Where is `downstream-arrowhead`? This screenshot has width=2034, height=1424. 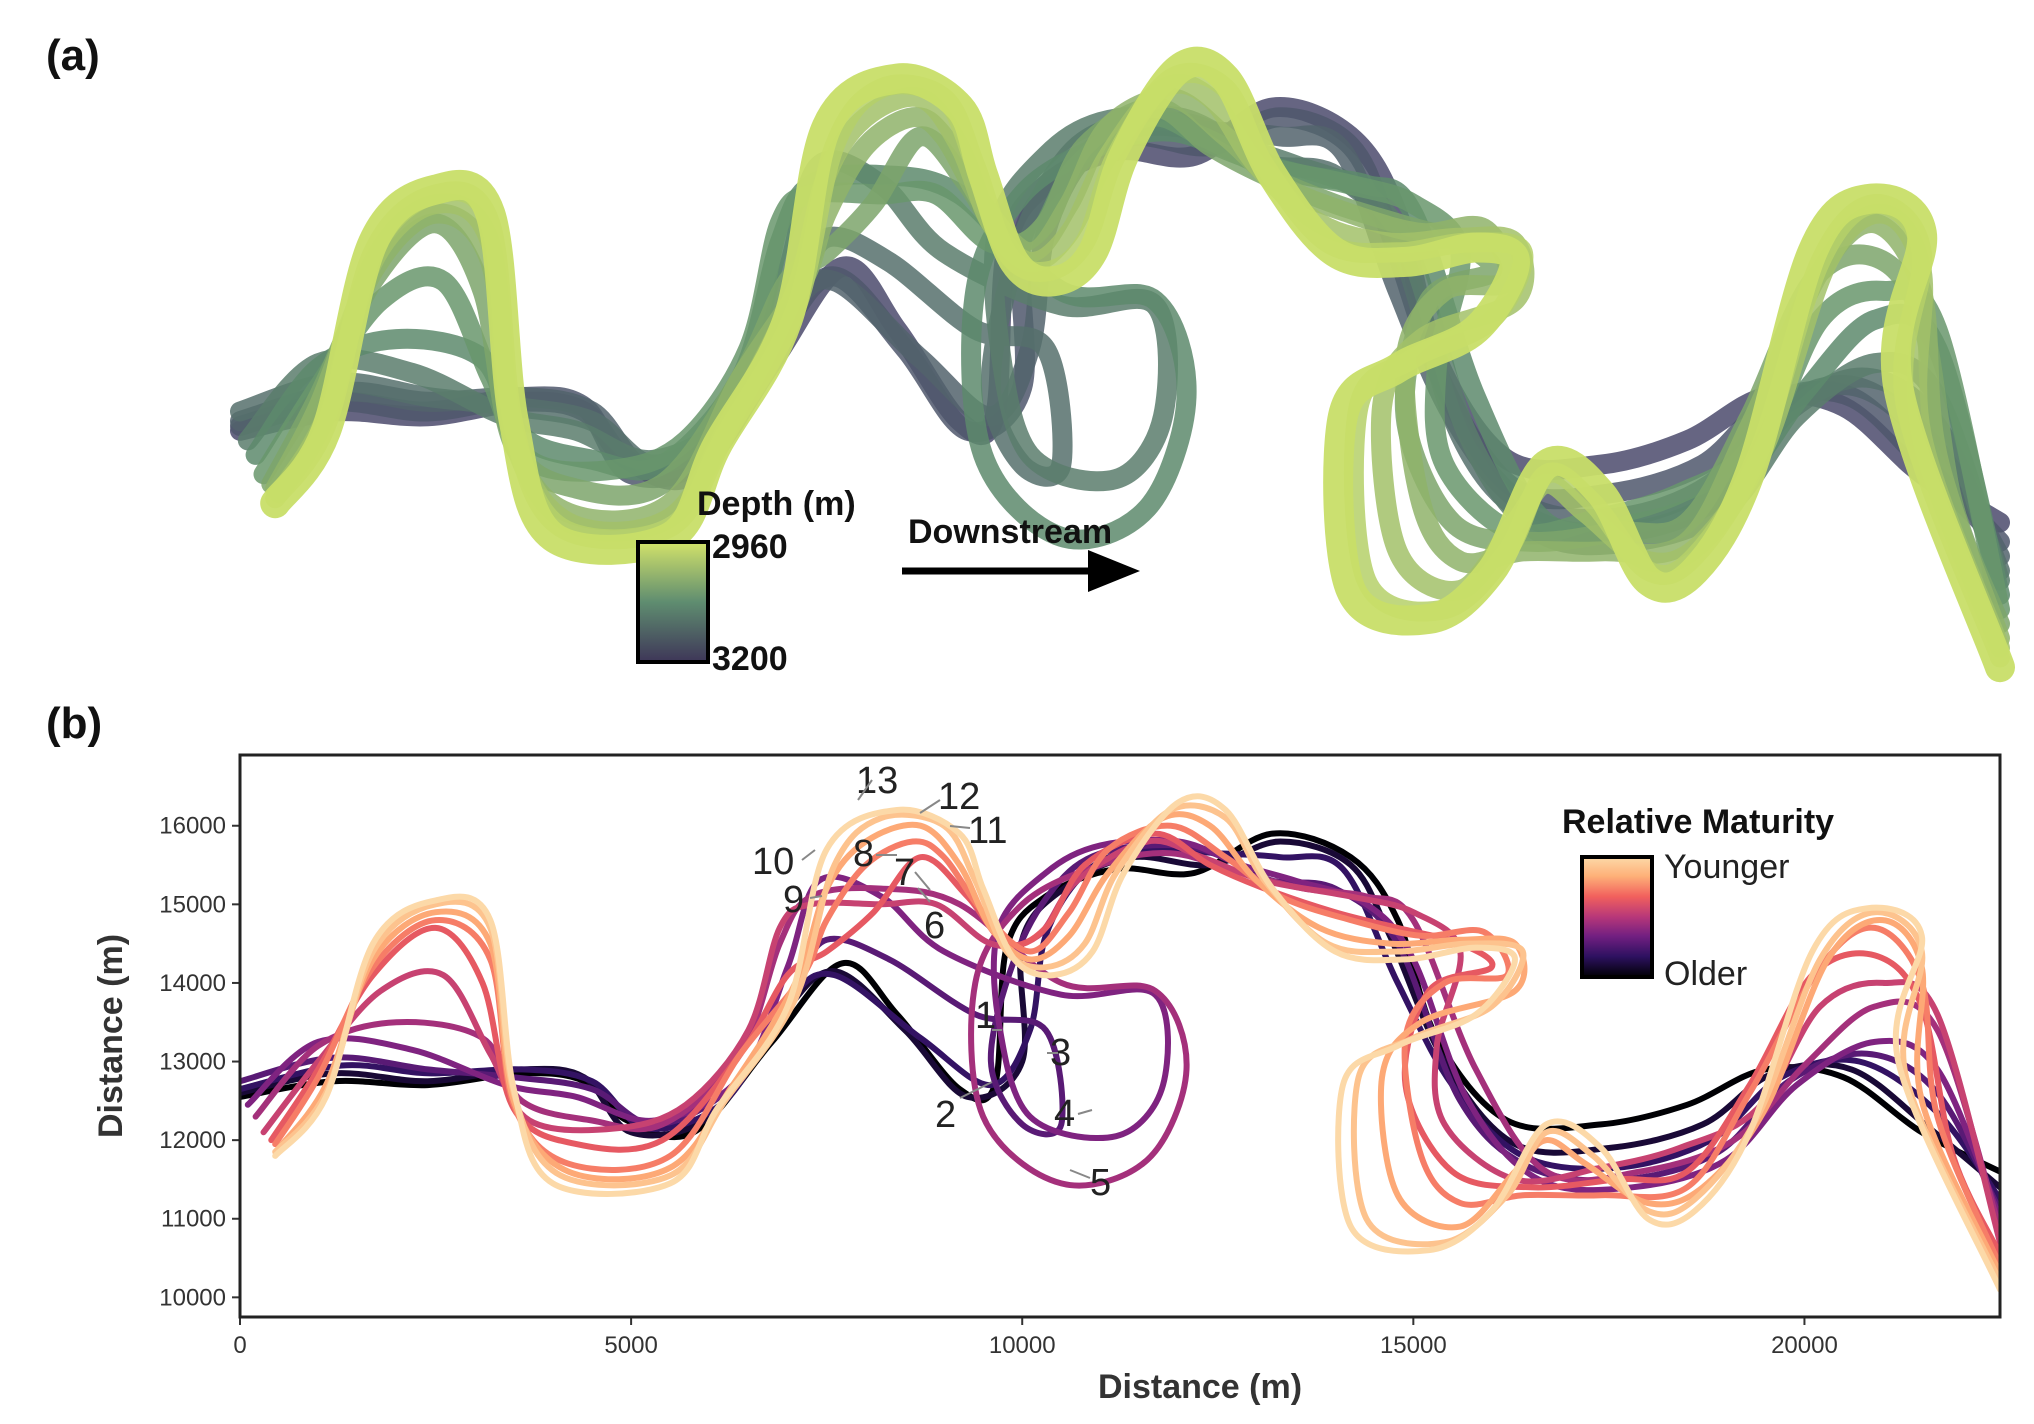
downstream-arrowhead is located at coordinates (1114, 571).